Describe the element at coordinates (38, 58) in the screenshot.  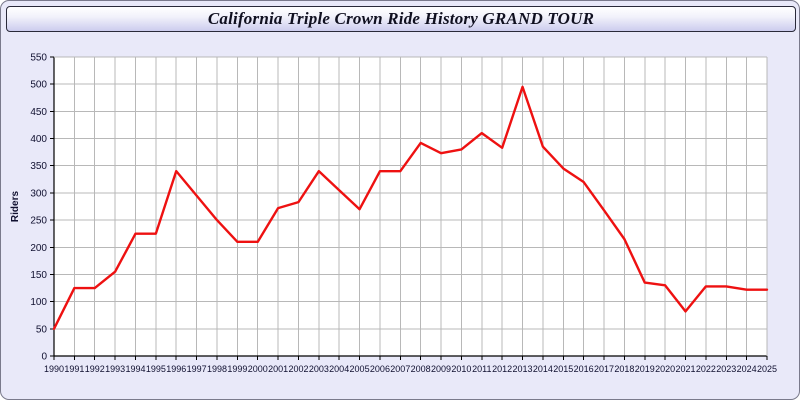
I see `y-tick-label: 550` at that location.